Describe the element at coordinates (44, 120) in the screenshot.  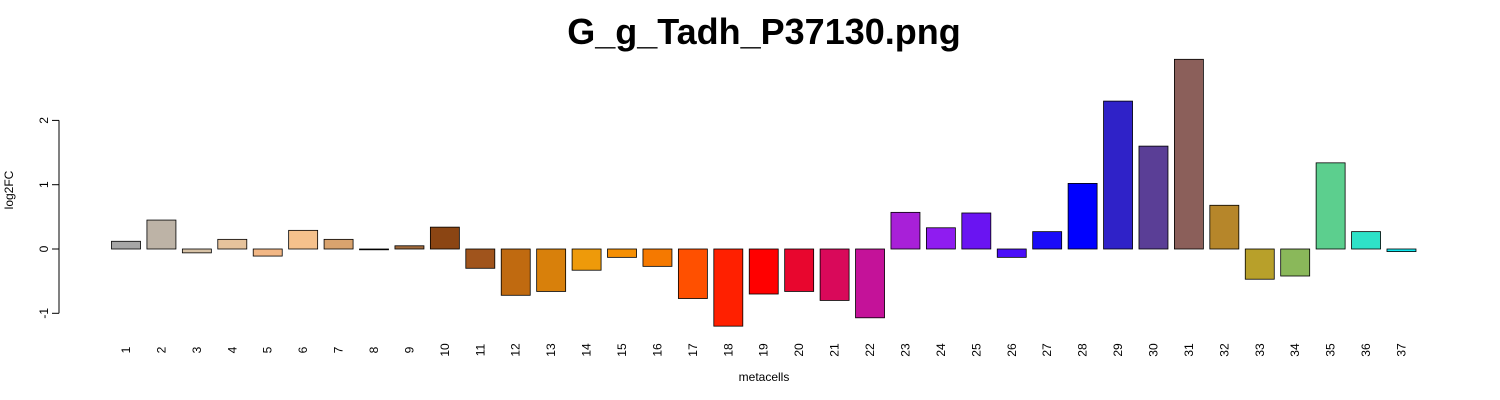
I see `y-tick-label: 2` at that location.